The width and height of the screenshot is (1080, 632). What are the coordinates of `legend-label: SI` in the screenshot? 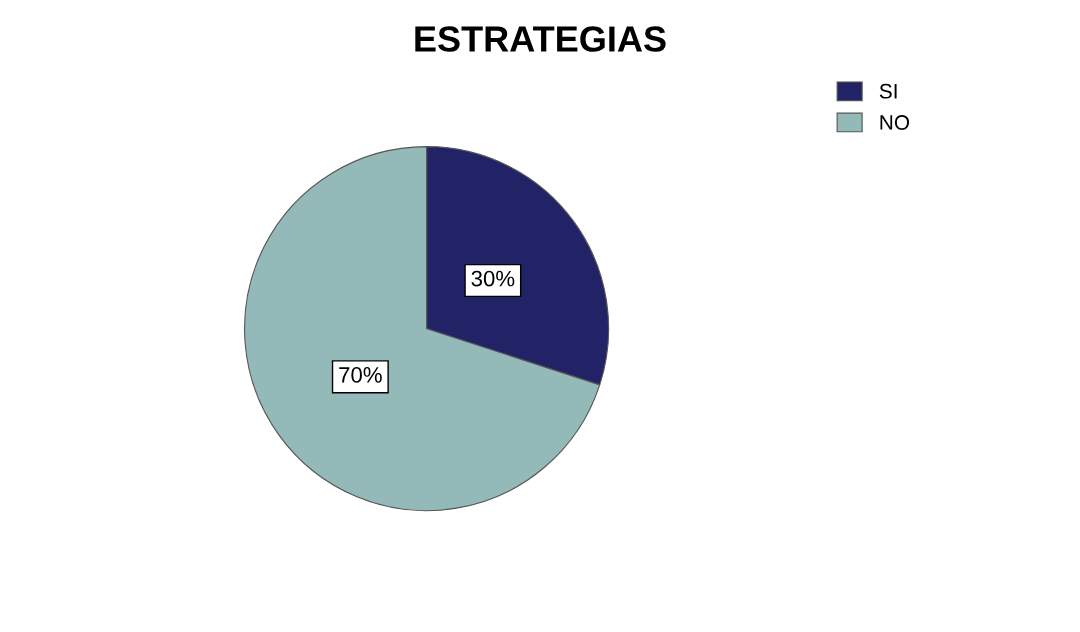 It's located at (888, 91).